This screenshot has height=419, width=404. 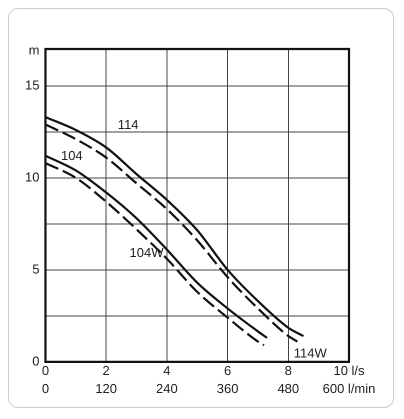 What do you see at coordinates (34, 50) in the screenshot?
I see `y-axis-title: m` at bounding box center [34, 50].